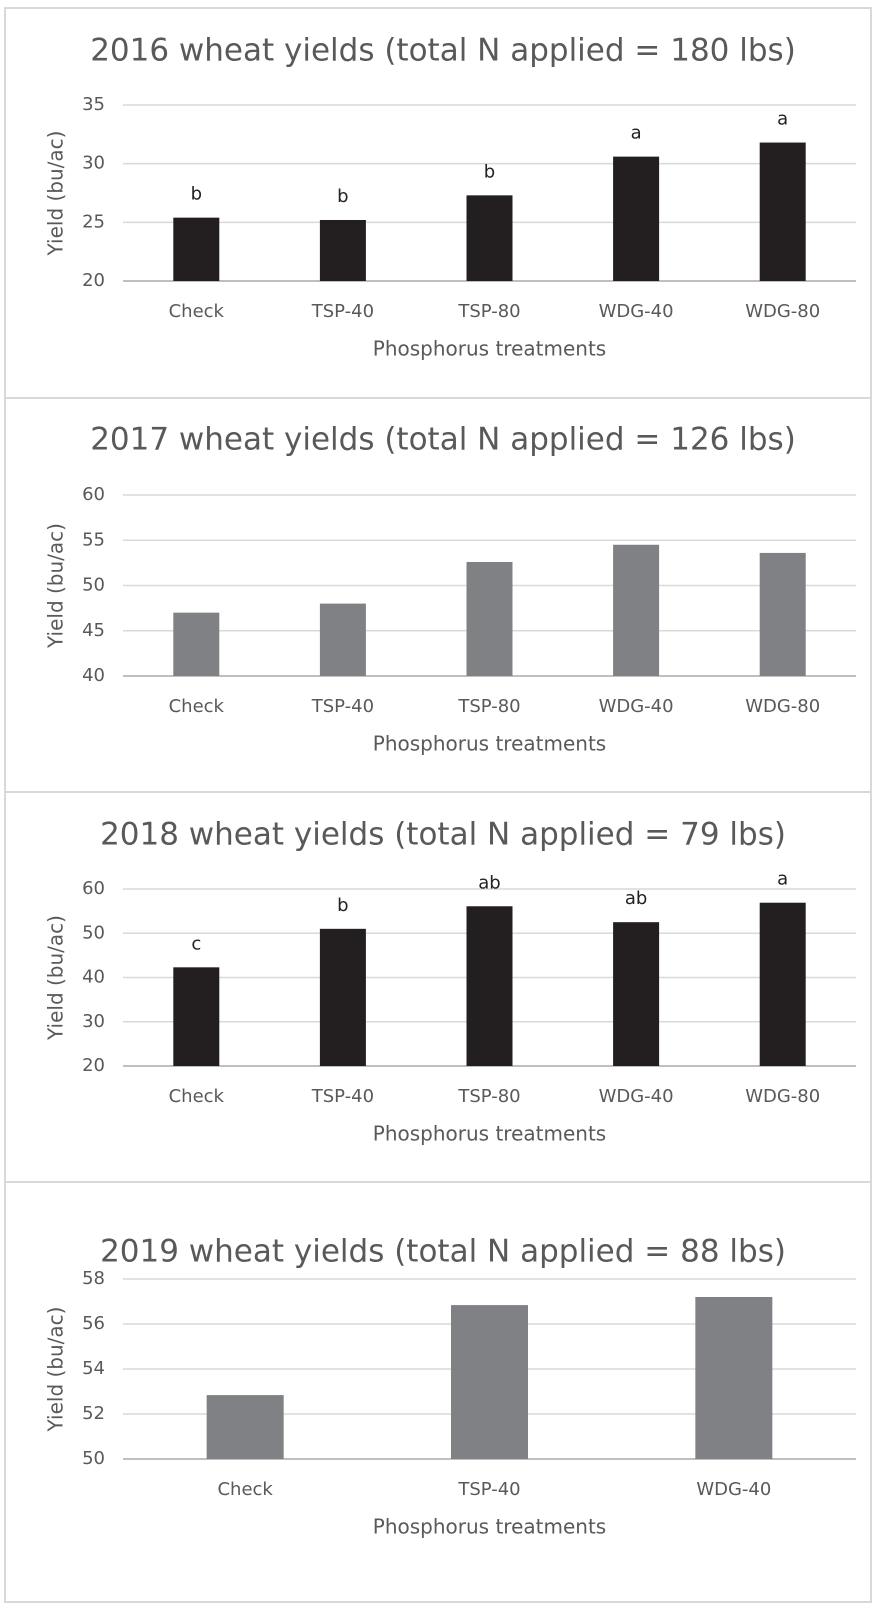 The width and height of the screenshot is (892, 1606). Describe the element at coordinates (93, 1368) in the screenshot. I see `y-tick-label: 54` at that location.